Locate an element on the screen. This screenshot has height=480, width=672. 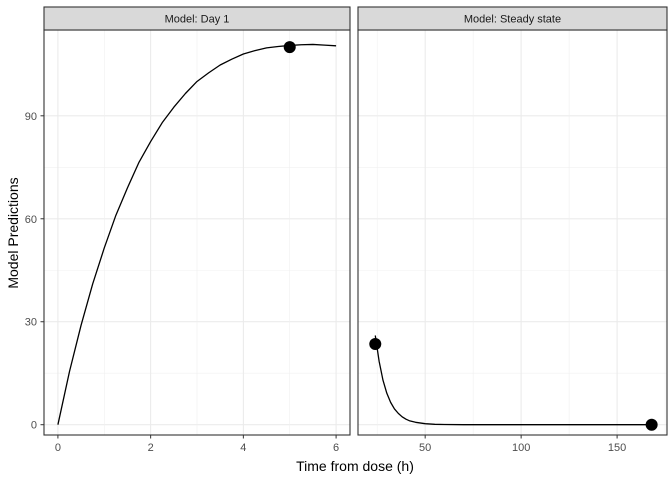
x-tick-label: 100 is located at coordinates (521, 448).